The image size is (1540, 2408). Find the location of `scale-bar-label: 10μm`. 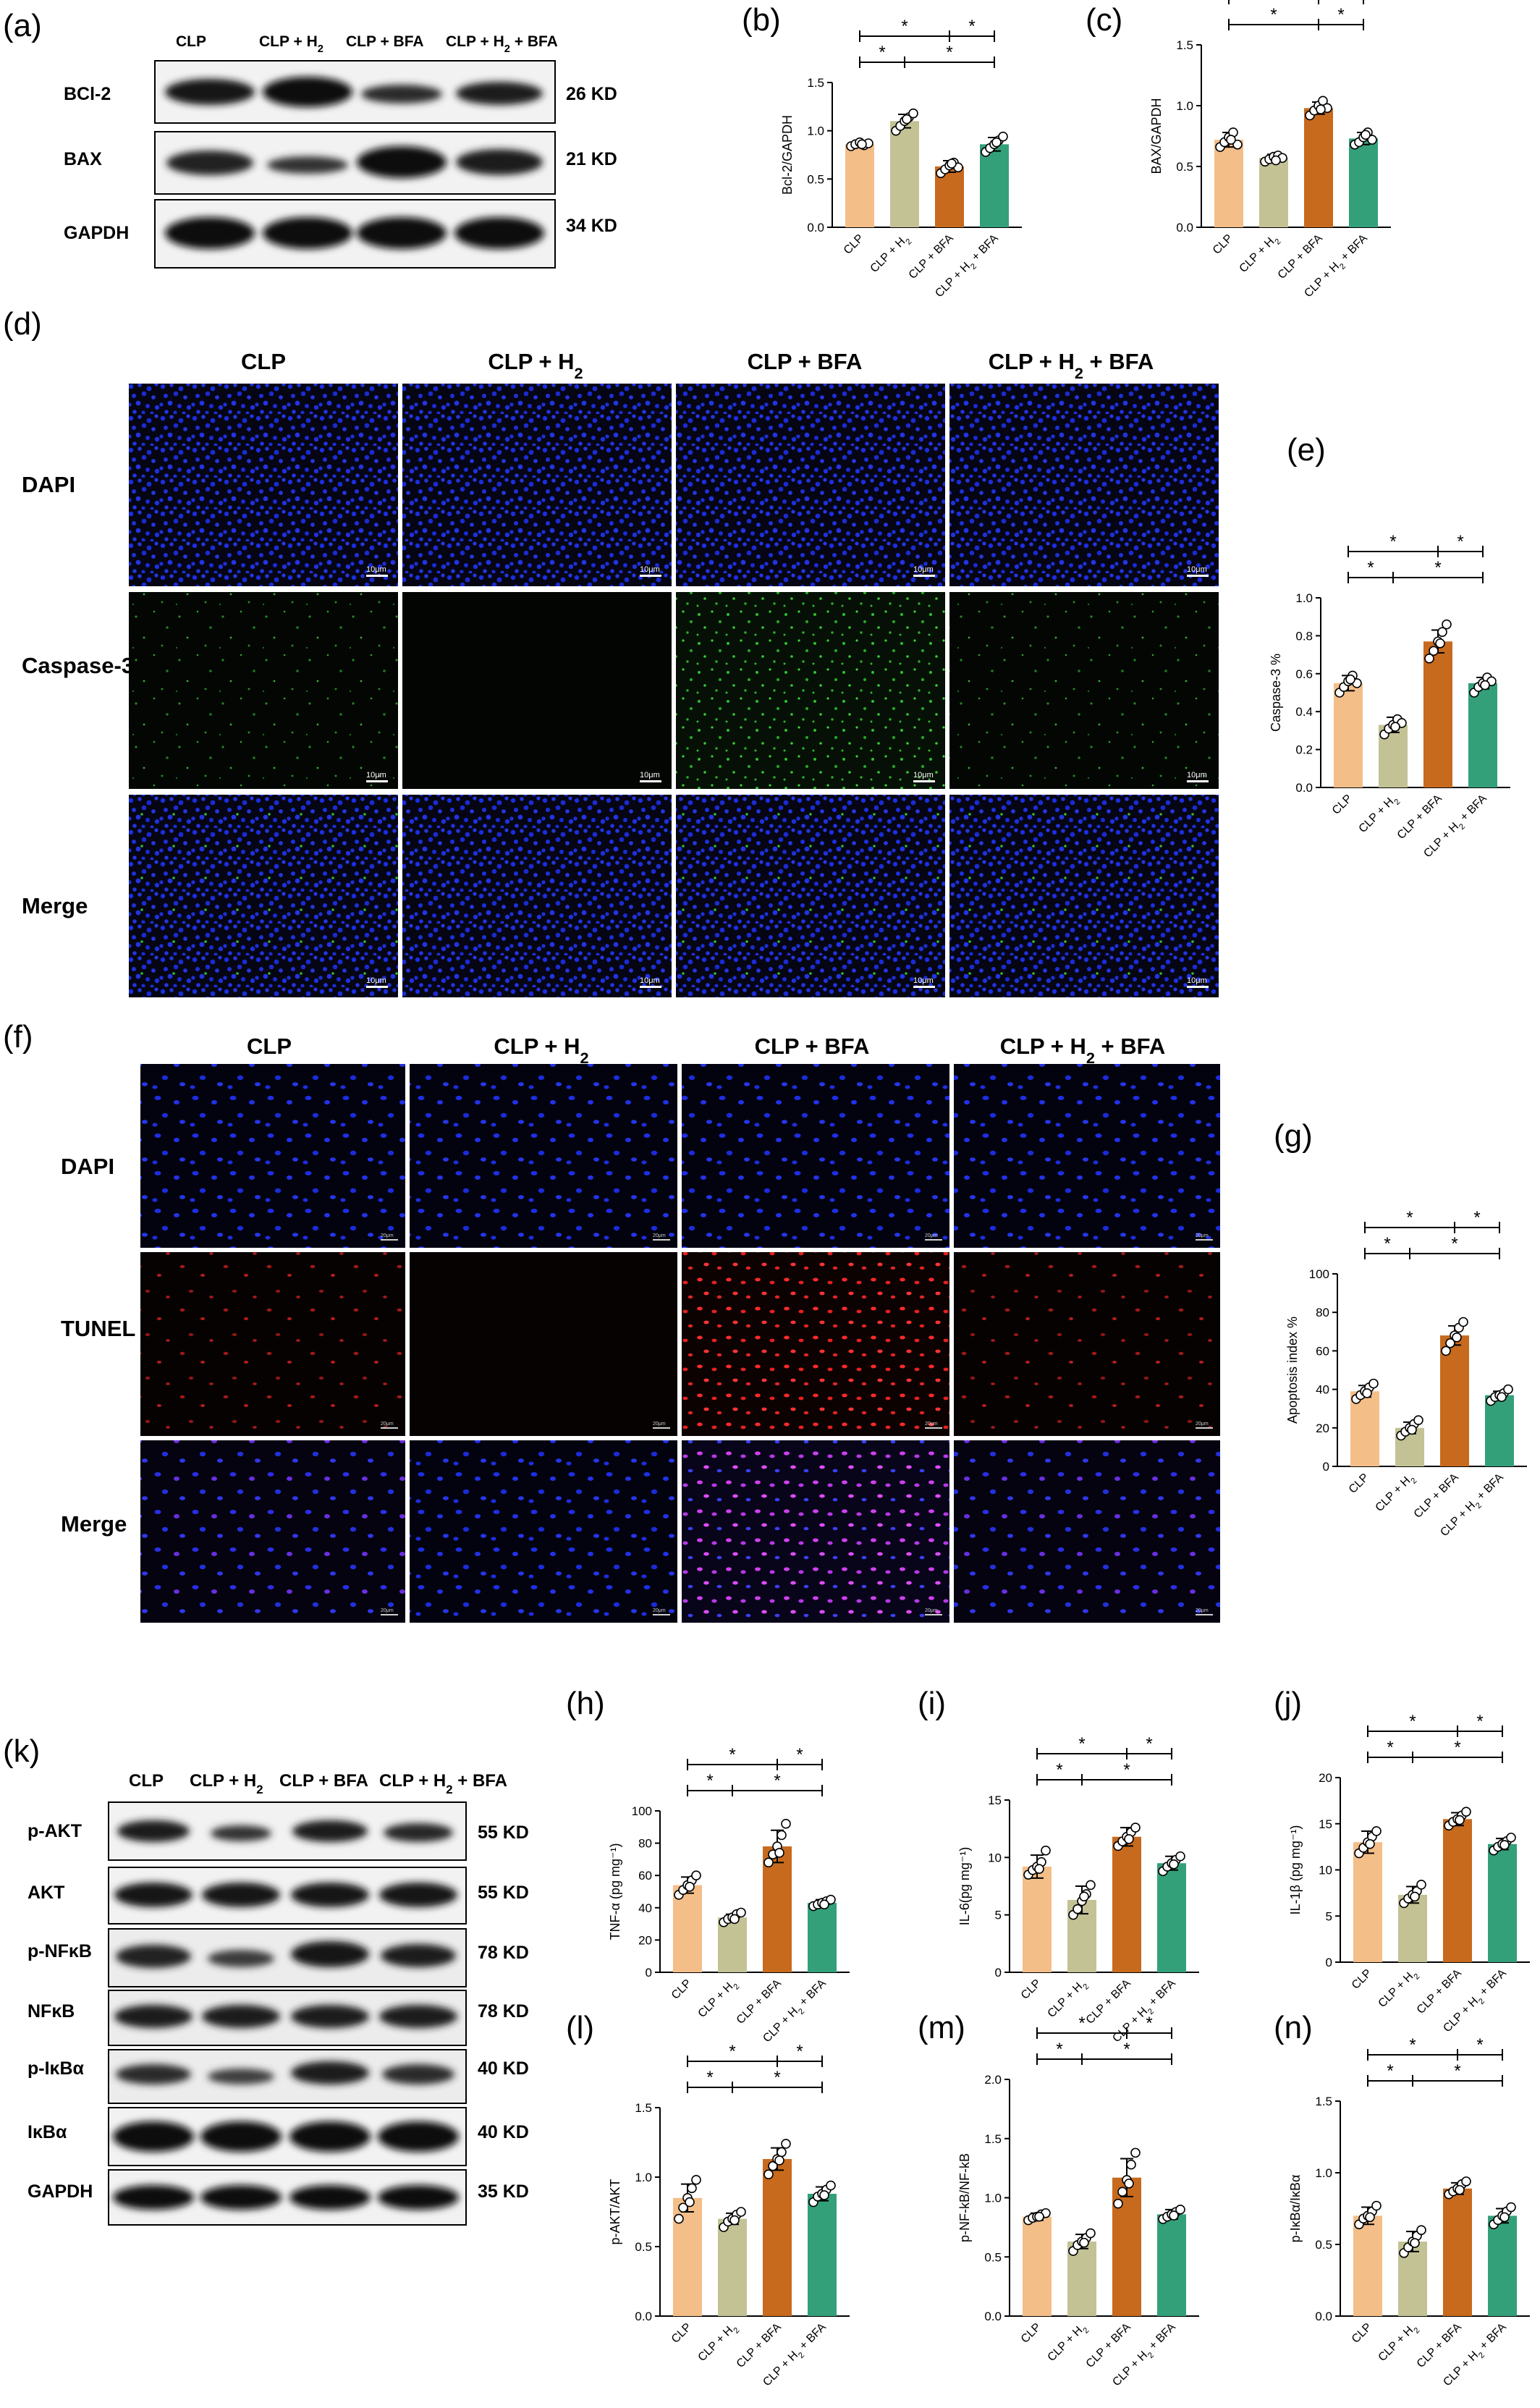

scale-bar-label: 10μm is located at coordinates (650, 775).